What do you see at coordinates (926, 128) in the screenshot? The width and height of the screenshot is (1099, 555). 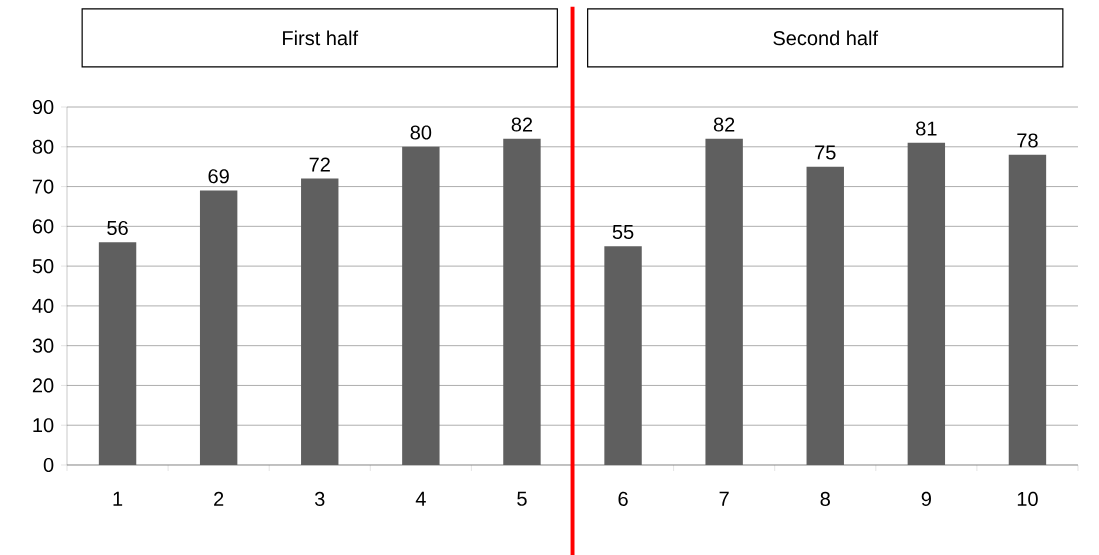 I see `data-label: 81` at bounding box center [926, 128].